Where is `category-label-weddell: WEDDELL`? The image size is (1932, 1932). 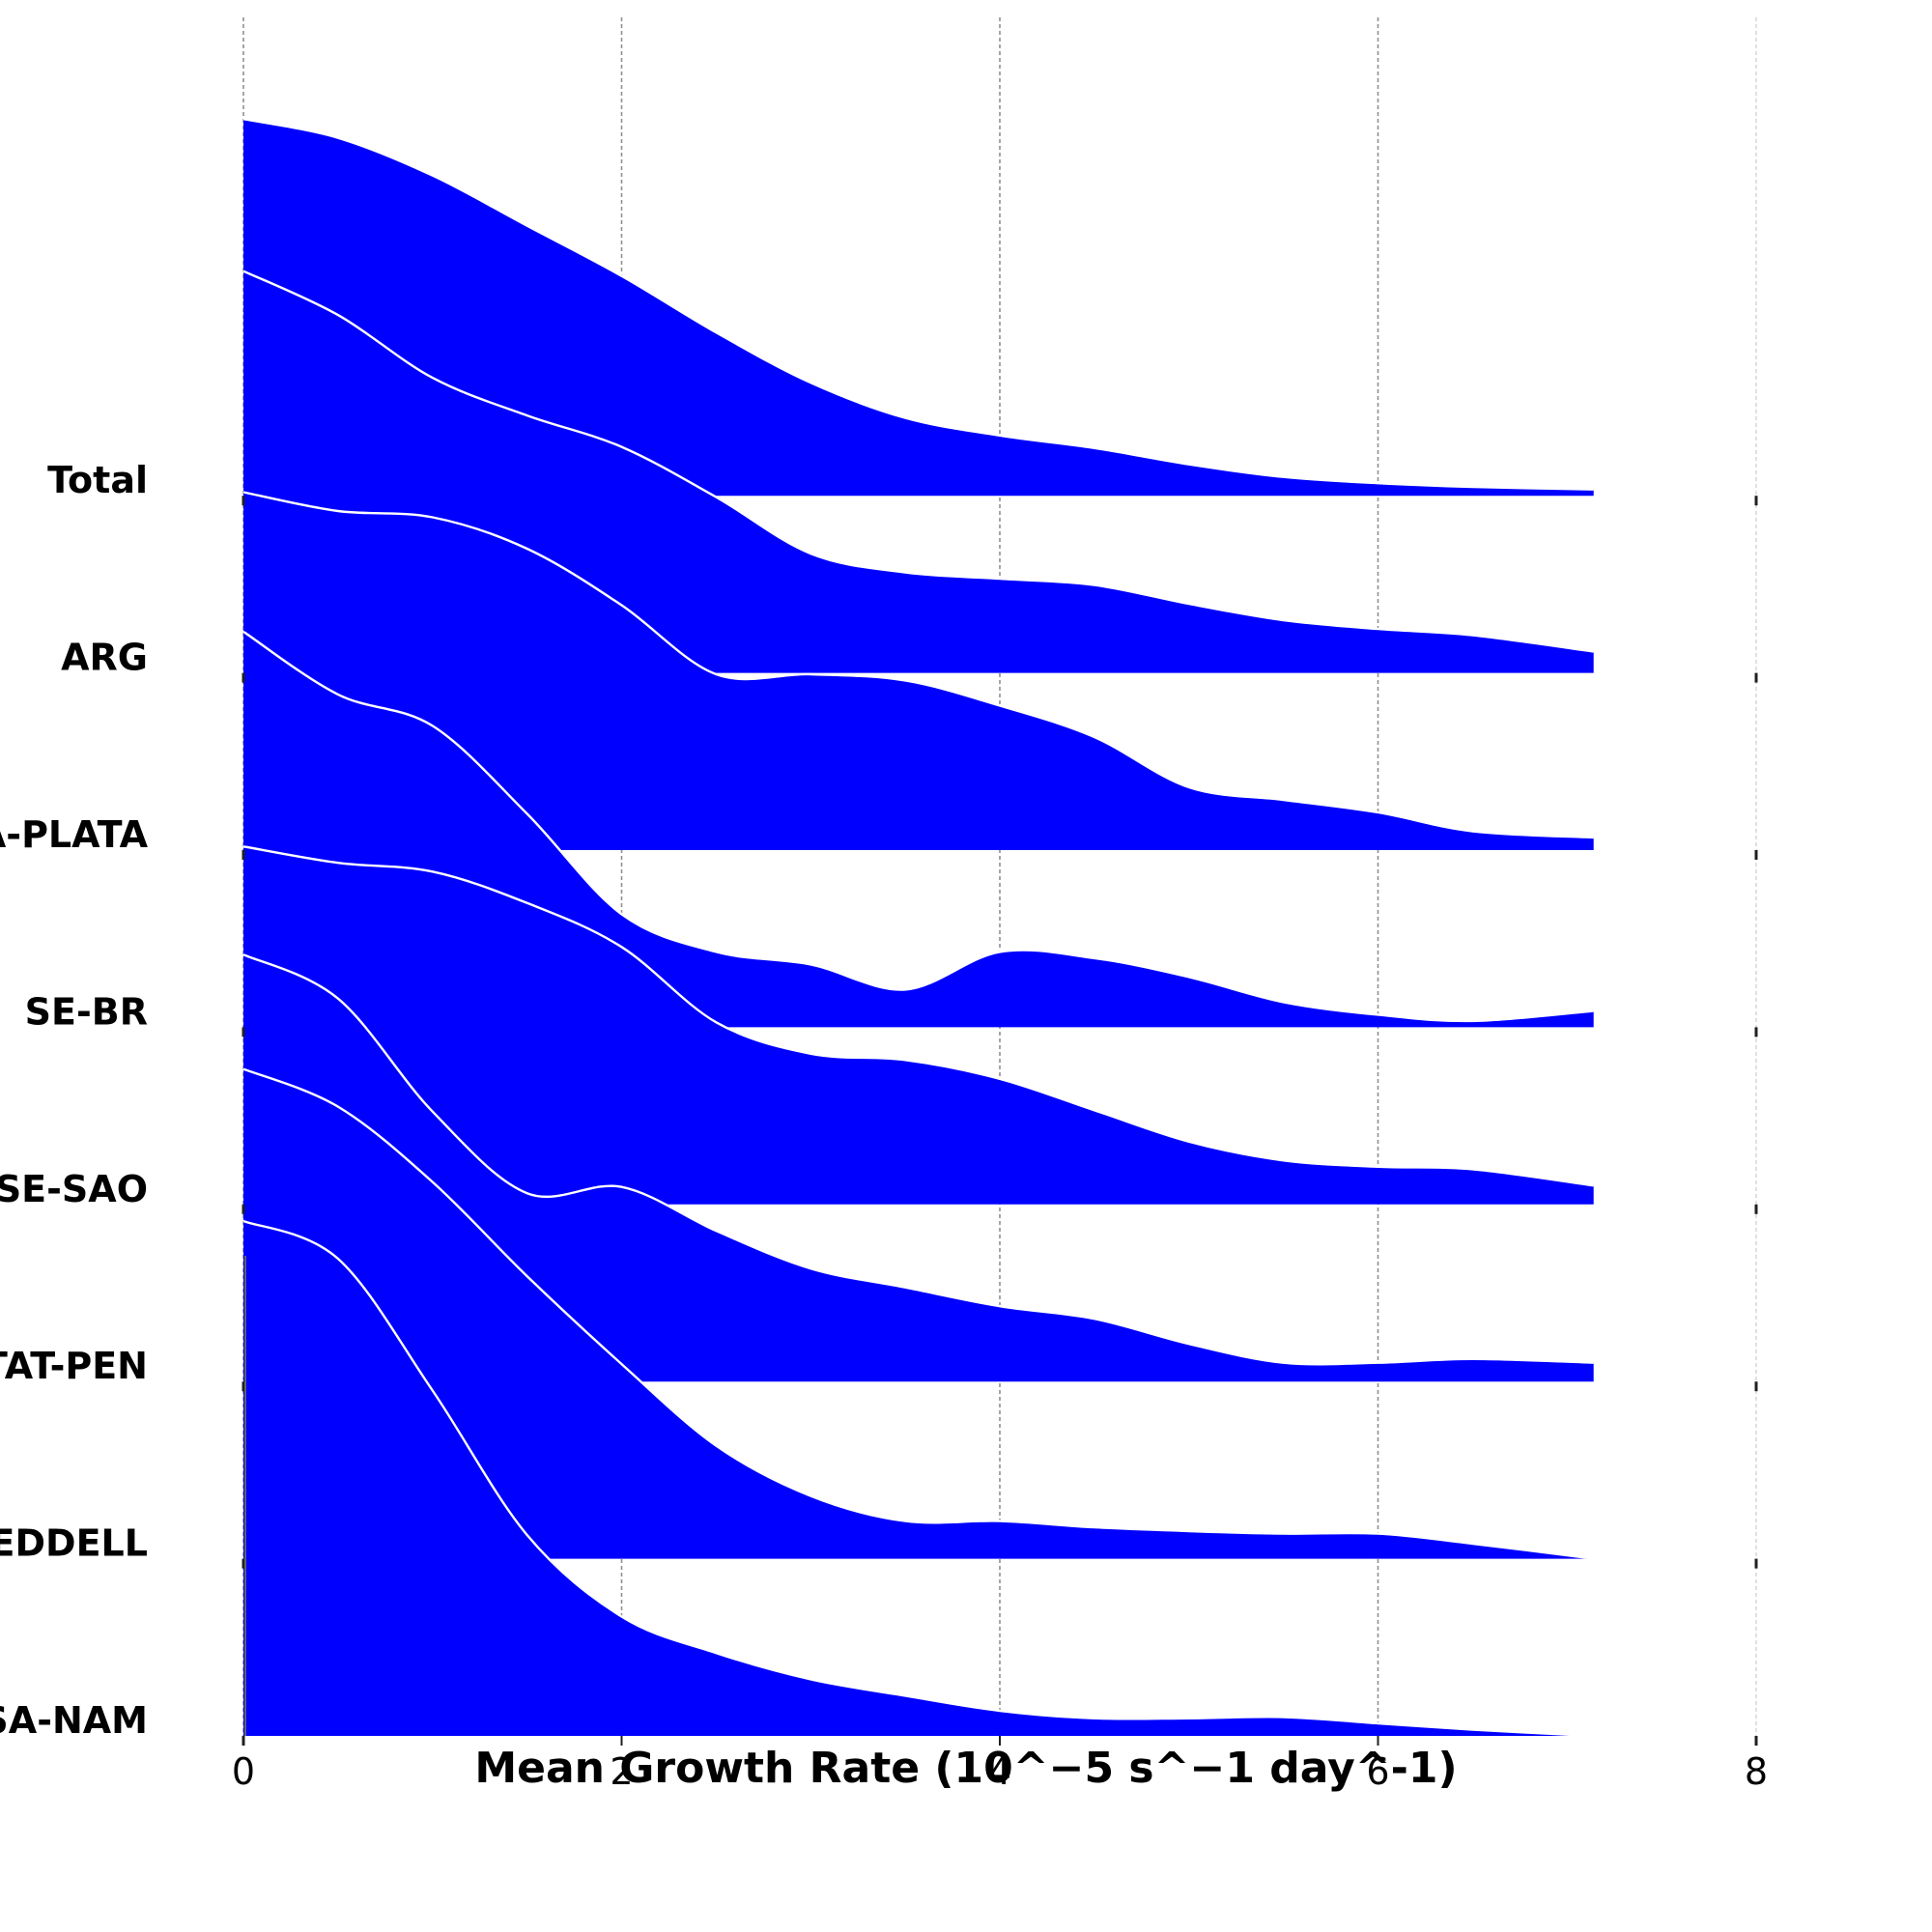
category-label-weddell: WEDDELL is located at coordinates (74, 1543).